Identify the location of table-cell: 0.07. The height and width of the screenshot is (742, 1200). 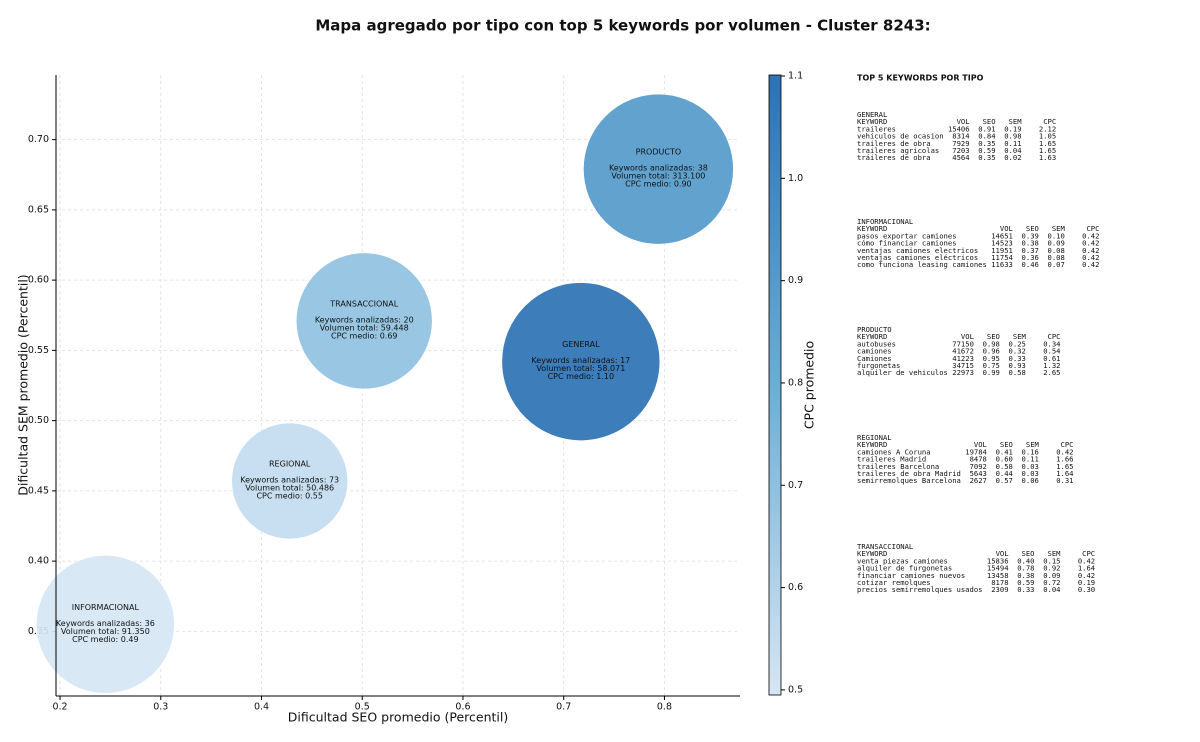
(1056, 264).